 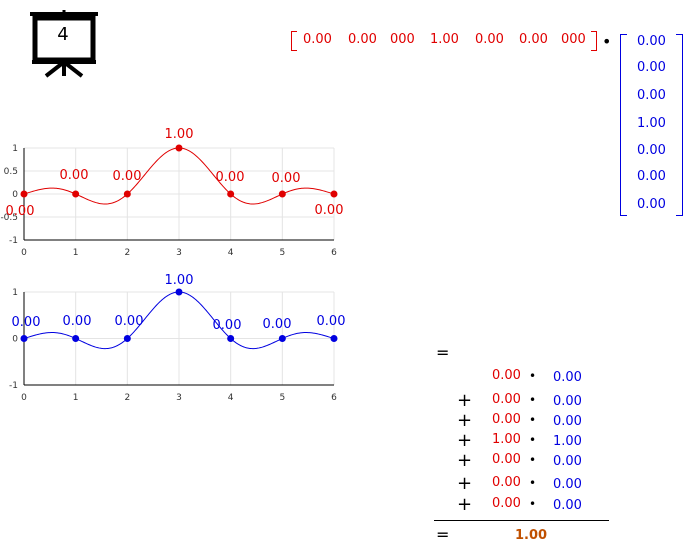 I want to click on product-term-right: 1.00, so click(x=567, y=441).